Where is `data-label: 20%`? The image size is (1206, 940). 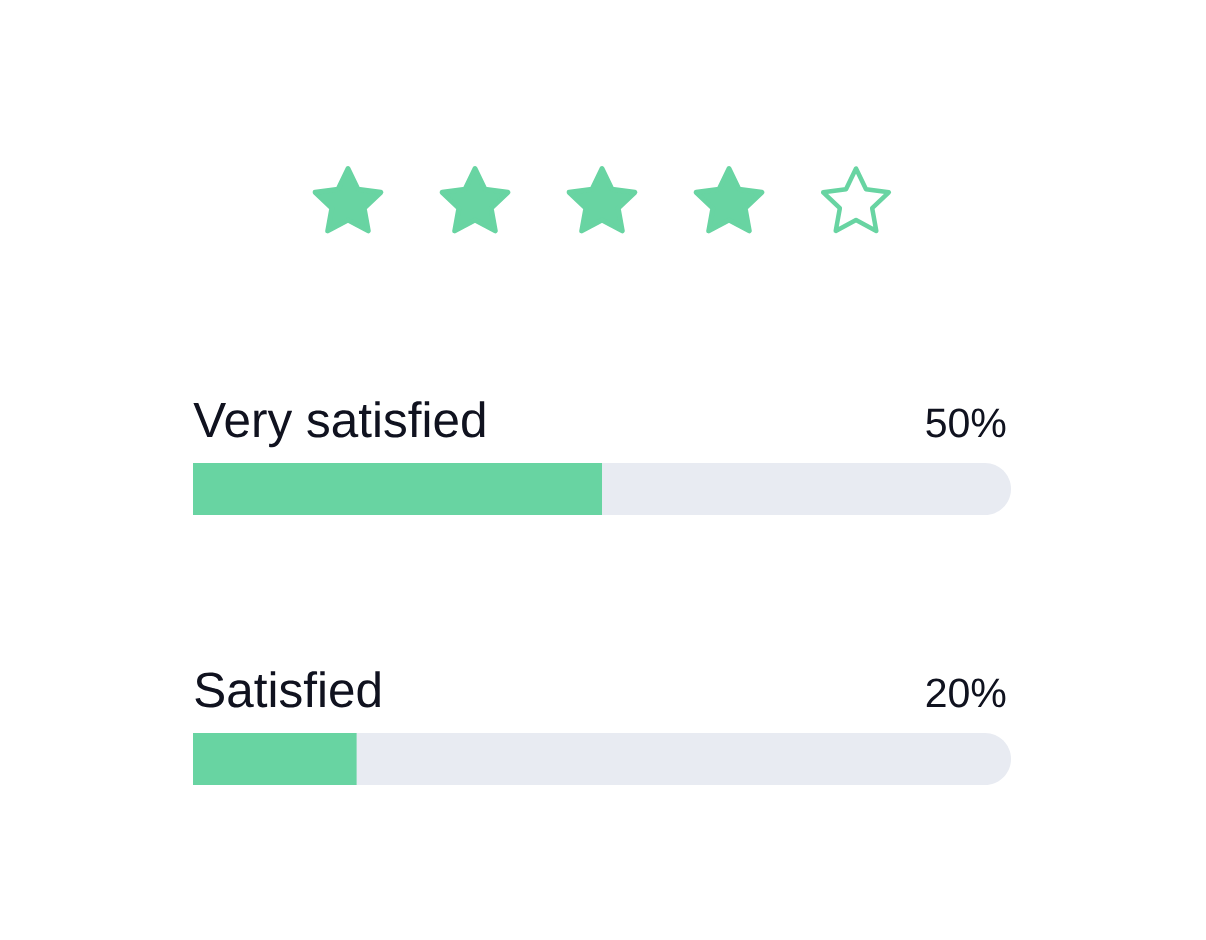 data-label: 20% is located at coordinates (966, 693).